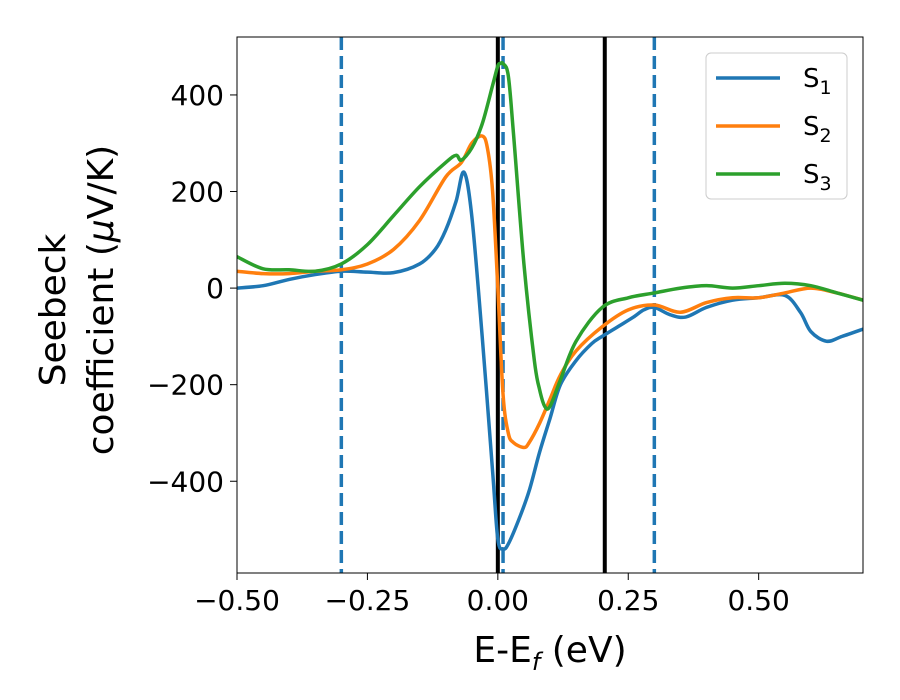 This screenshot has height=700, width=900. Describe the element at coordinates (53, 309) in the screenshot. I see `y-axis-label-line1: Seebeck` at that location.